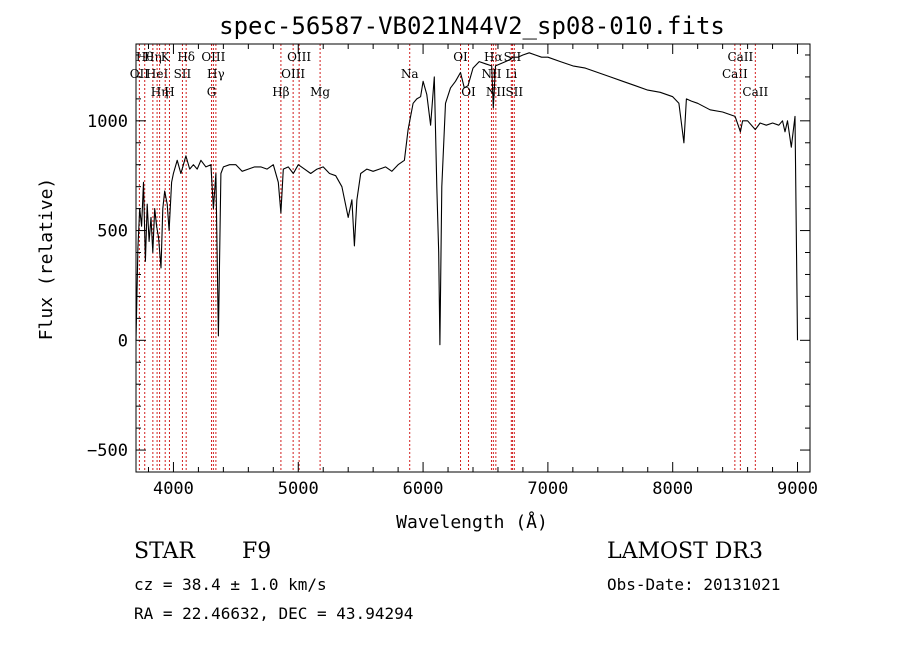 This screenshot has width=900, height=649. What do you see at coordinates (797, 489) in the screenshot?
I see `x-tick-label-9000: 9000` at bounding box center [797, 489].